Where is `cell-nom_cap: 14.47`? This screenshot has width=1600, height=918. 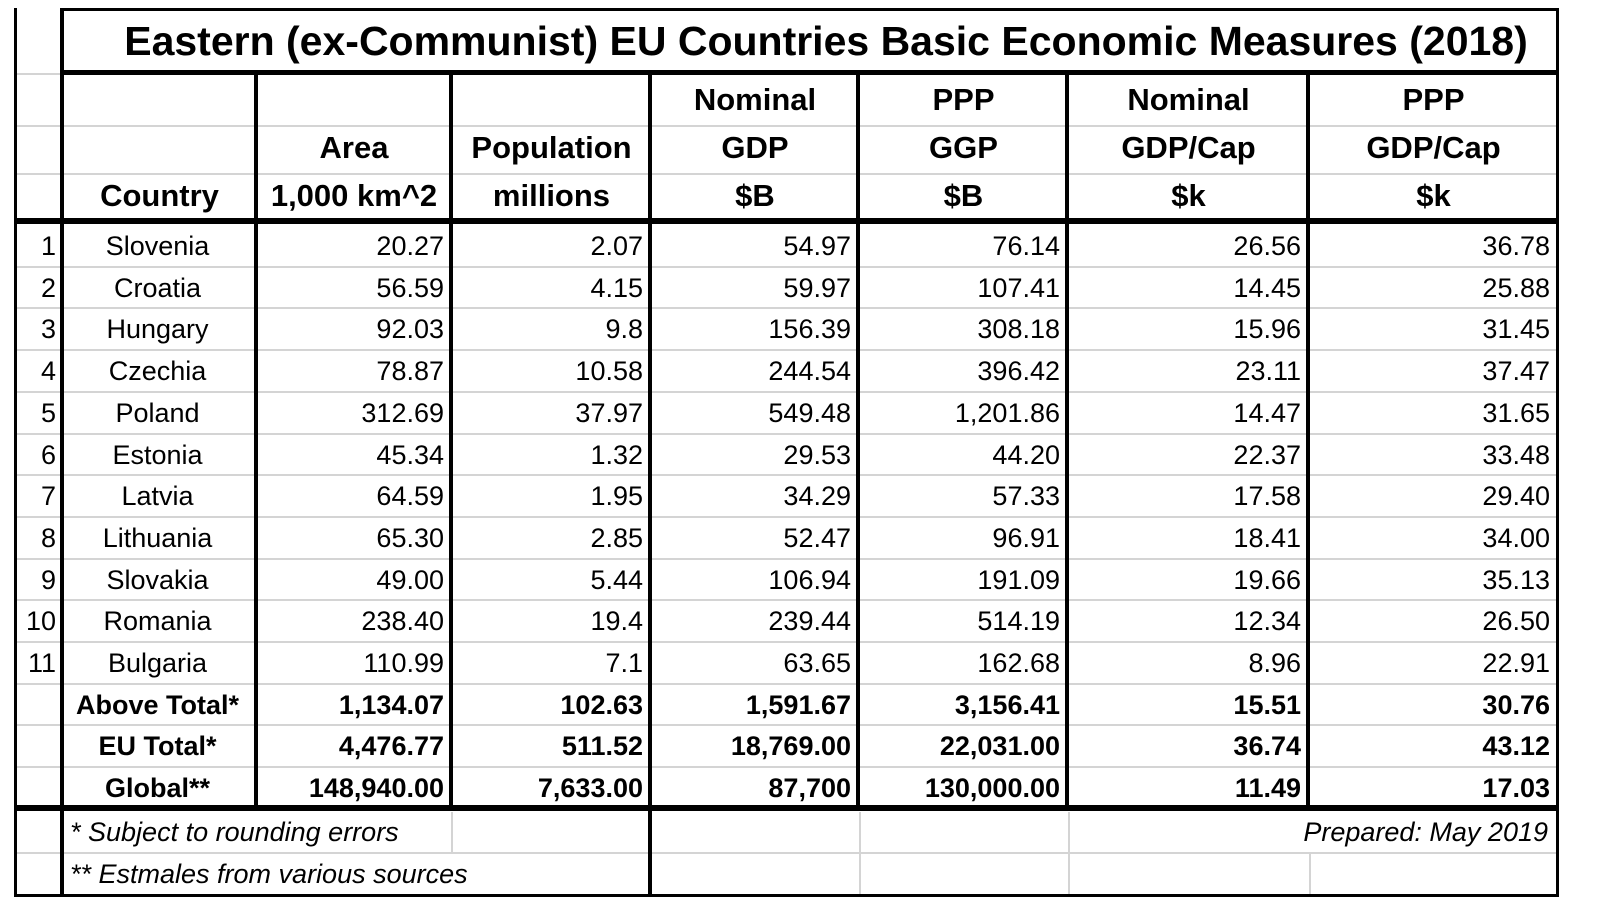
cell-nom_cap: 14.47 is located at coordinates (1267, 413).